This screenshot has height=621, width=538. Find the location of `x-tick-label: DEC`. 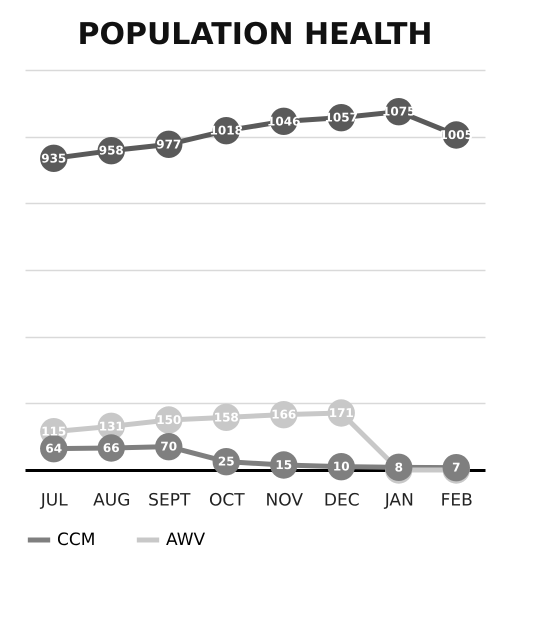

x-tick-label: DEC is located at coordinates (342, 500).